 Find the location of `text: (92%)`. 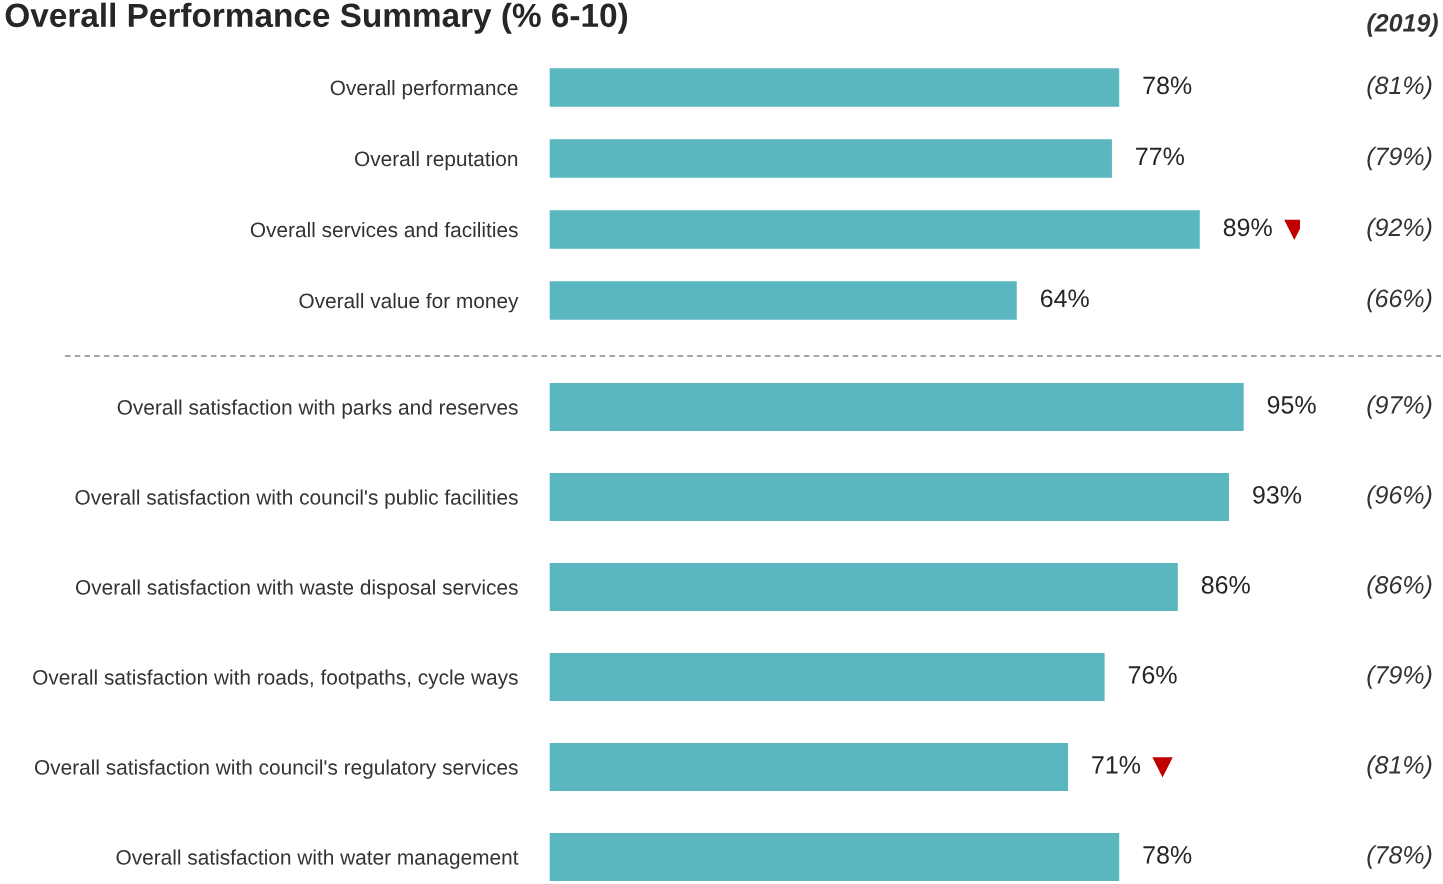

text: (92%) is located at coordinates (1399, 229).